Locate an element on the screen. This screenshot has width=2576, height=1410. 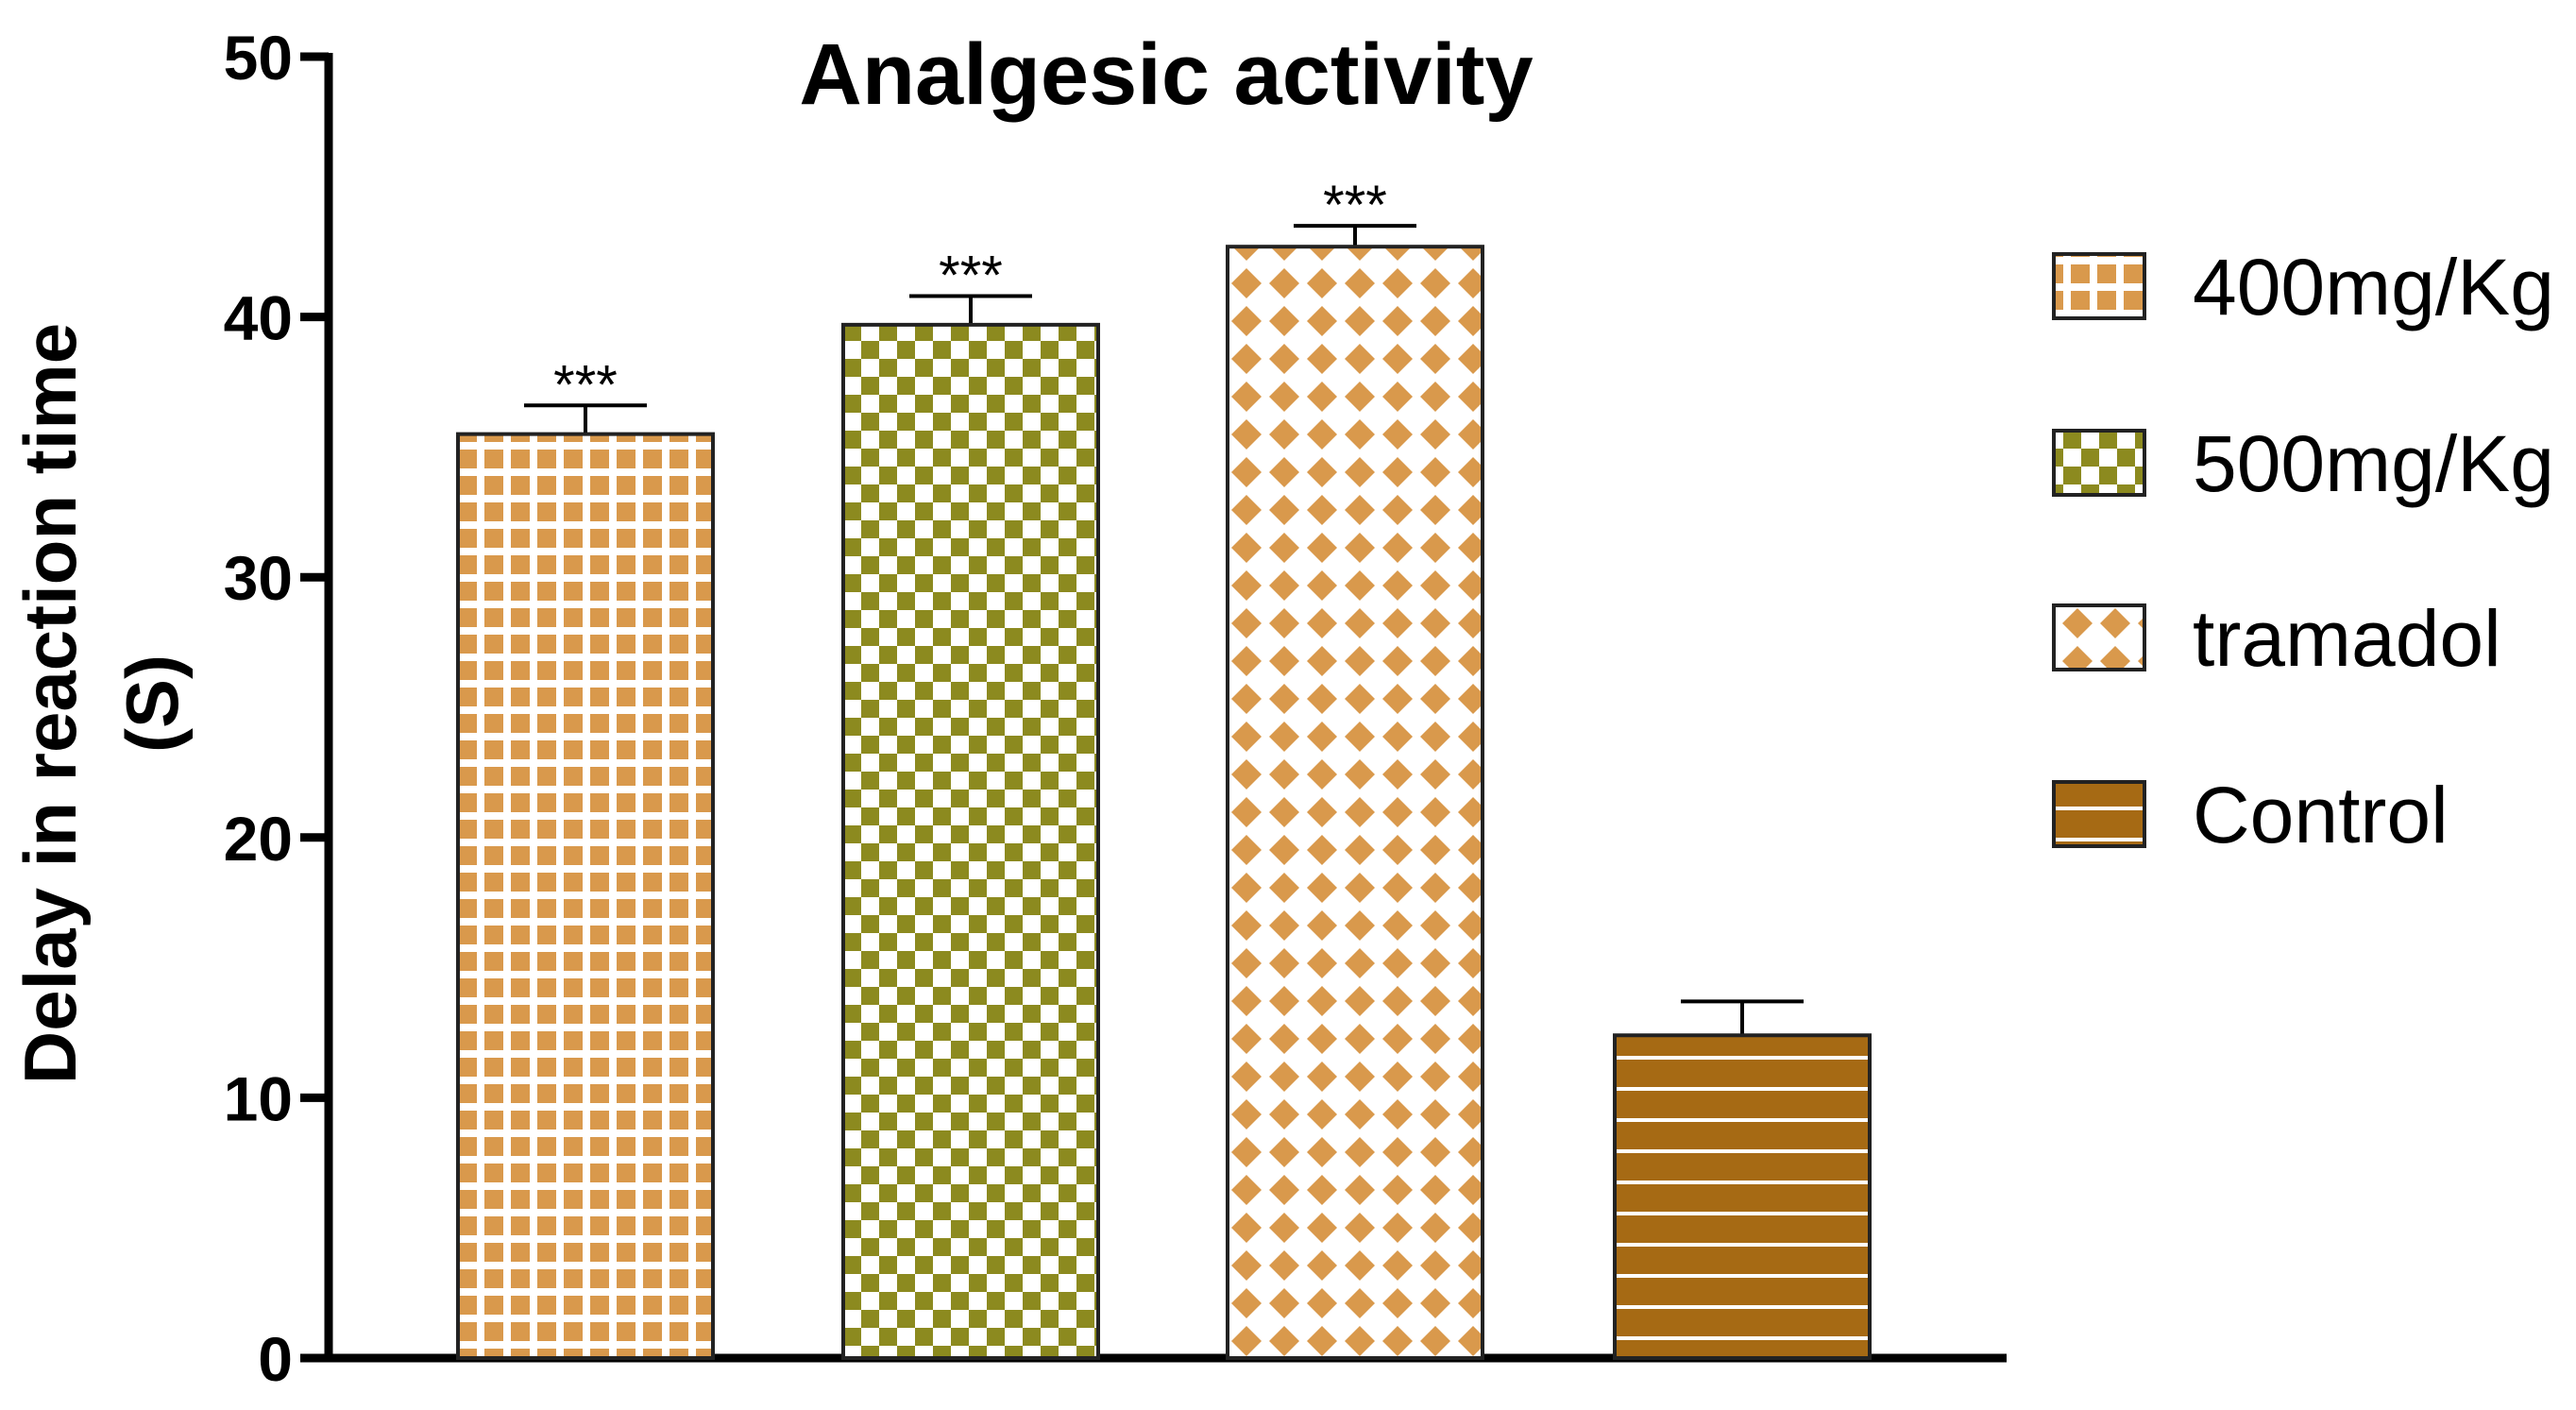
y-tick-label: 10 is located at coordinates (258, 1098).